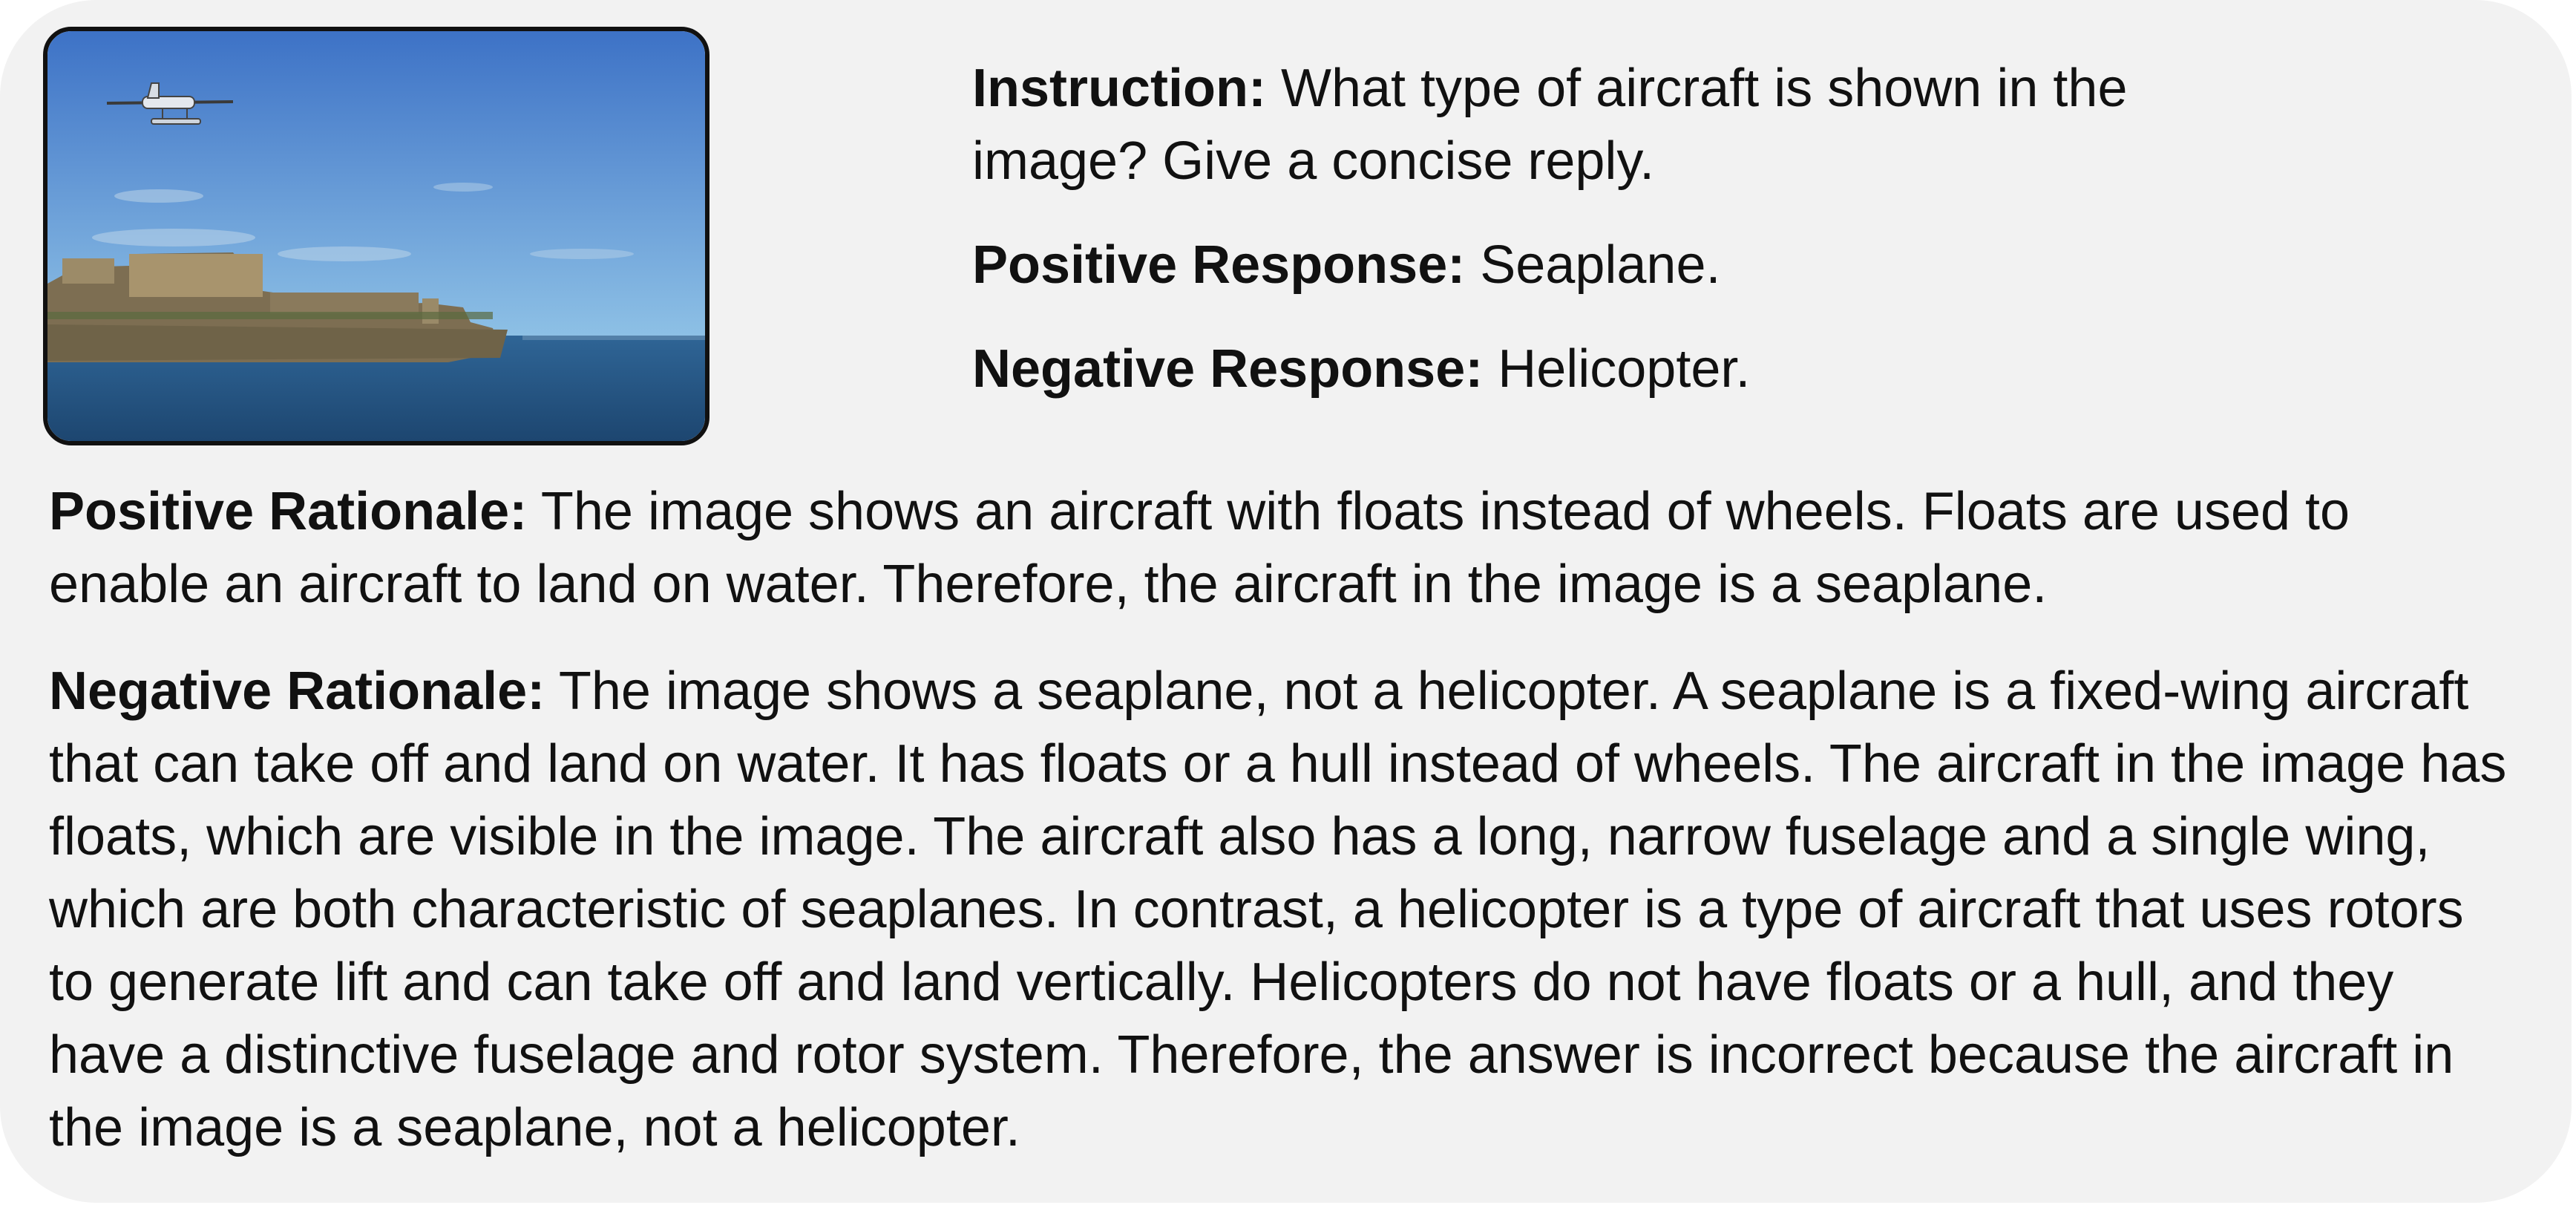  I want to click on negative-response-paragraph: Negative Response: Helicopter., so click(1551, 369).